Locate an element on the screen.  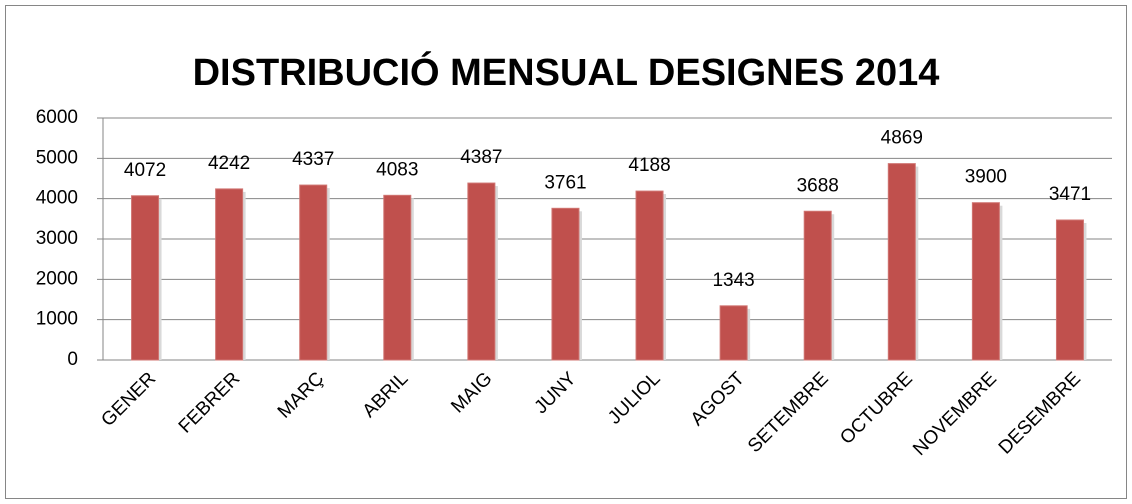
y-tick-label: 6000 is located at coordinates (57, 117).